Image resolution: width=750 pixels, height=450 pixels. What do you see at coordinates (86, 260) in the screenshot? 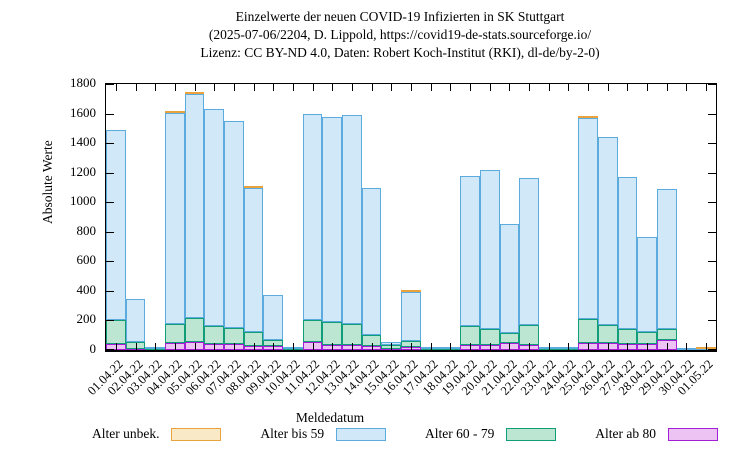
I see `y-tick-label: 600` at bounding box center [86, 260].